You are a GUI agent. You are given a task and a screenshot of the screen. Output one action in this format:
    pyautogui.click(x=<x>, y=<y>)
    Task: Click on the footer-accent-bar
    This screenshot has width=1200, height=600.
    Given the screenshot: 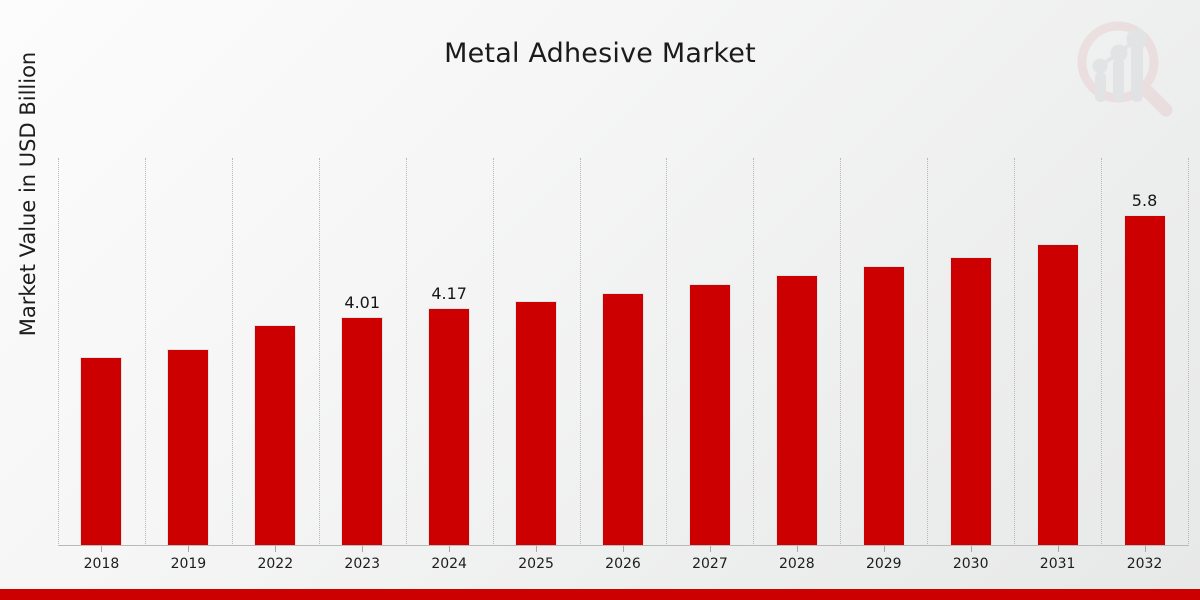 What is the action you would take?
    pyautogui.click(x=600, y=594)
    